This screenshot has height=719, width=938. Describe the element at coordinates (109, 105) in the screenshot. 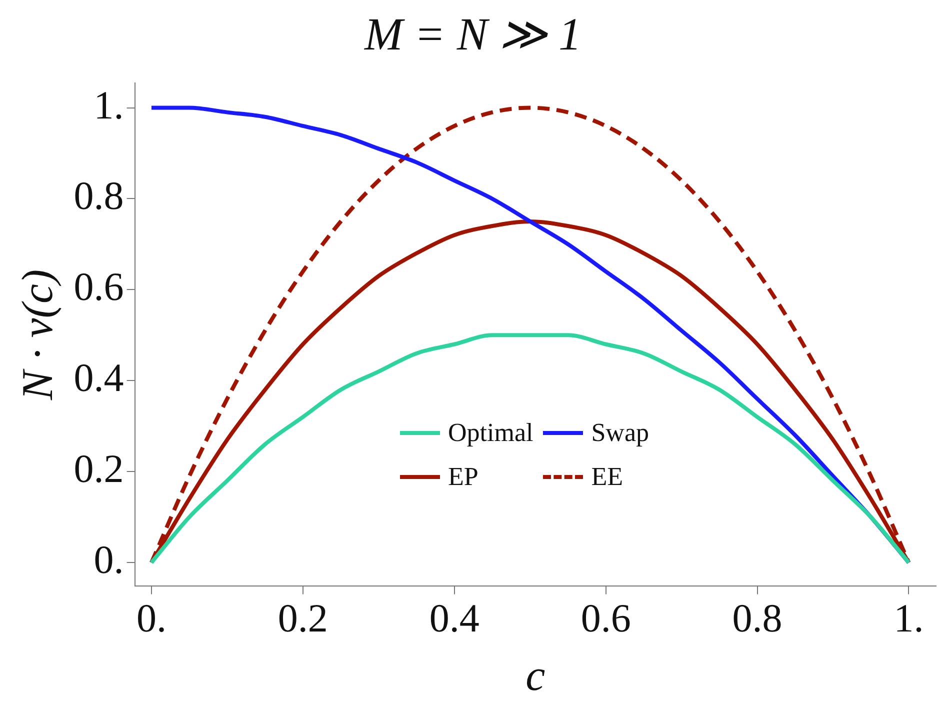

I see `y-tick-label: 1.` at that location.